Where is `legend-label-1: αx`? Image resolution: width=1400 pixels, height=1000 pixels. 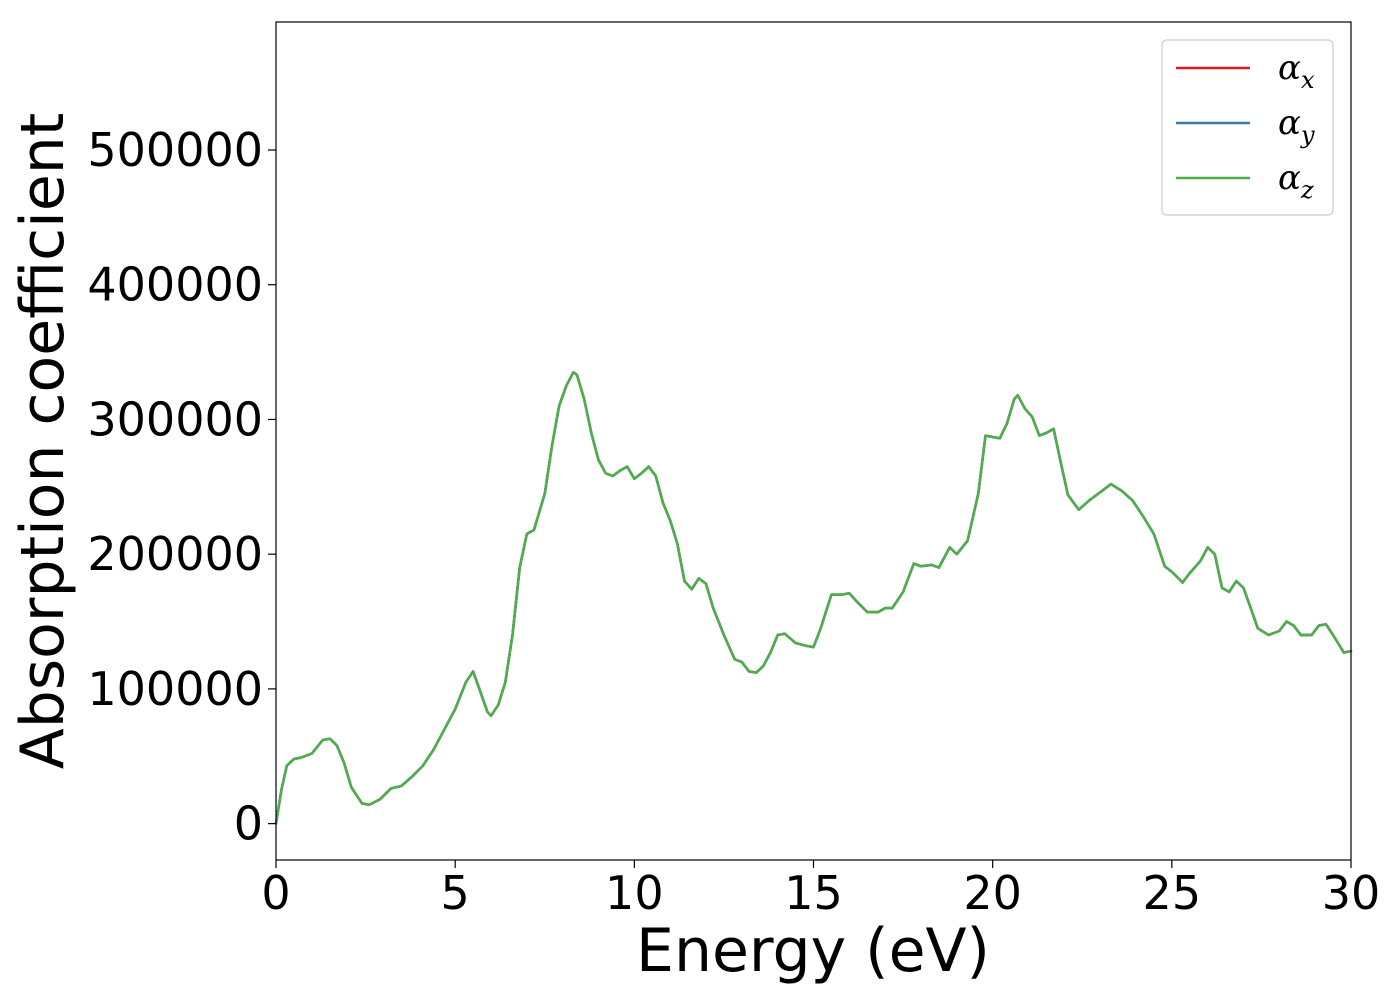
legend-label-1: αx is located at coordinates (1296, 71).